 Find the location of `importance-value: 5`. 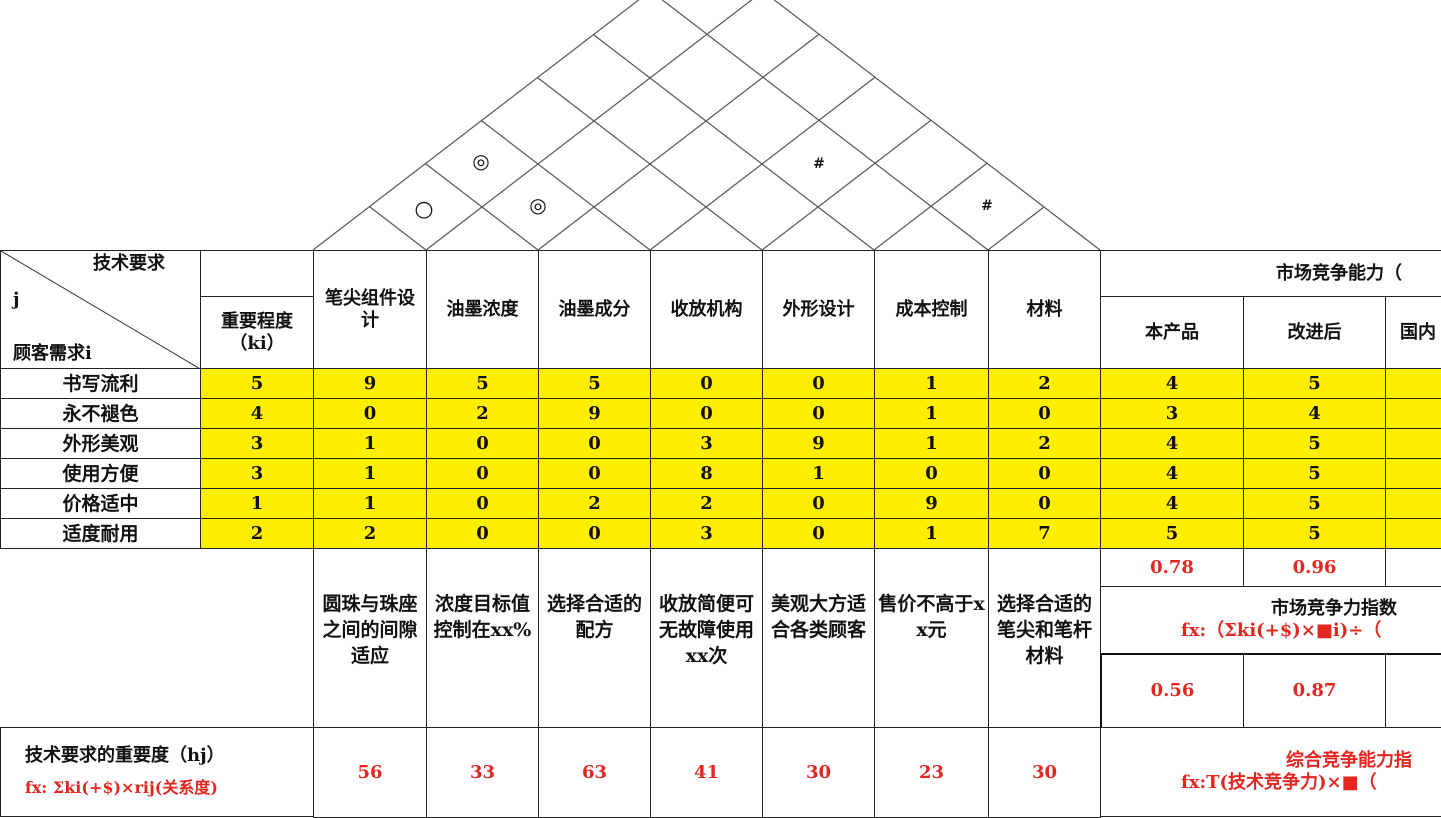

importance-value: 5 is located at coordinates (257, 383).